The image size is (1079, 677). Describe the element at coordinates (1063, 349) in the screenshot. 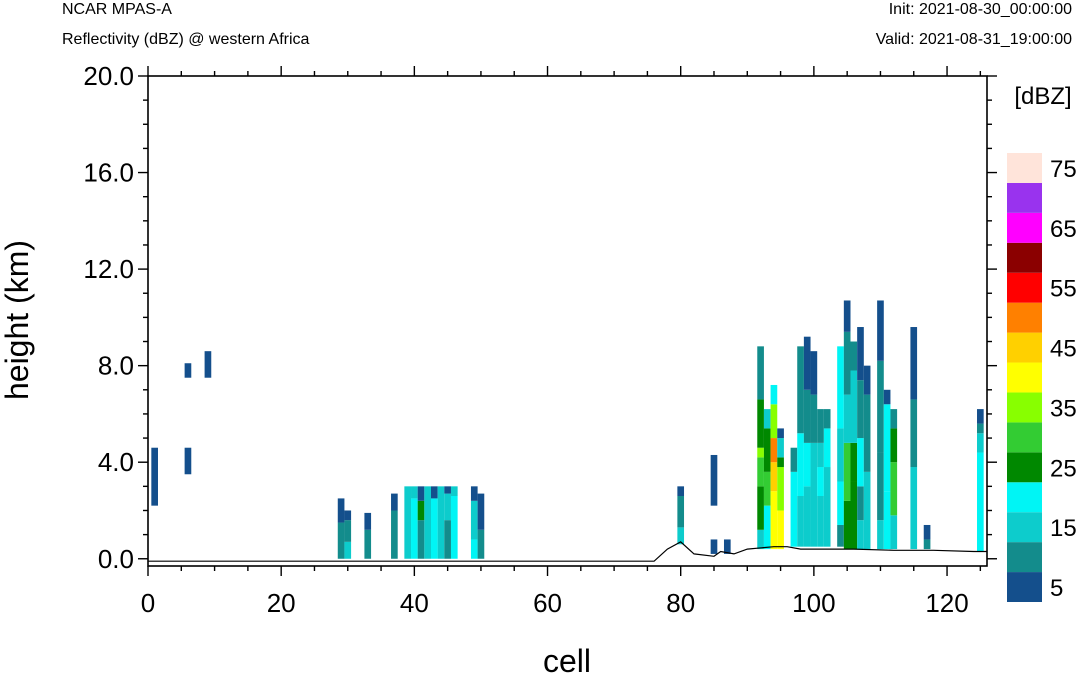

I see `colorbar-label: 45` at that location.